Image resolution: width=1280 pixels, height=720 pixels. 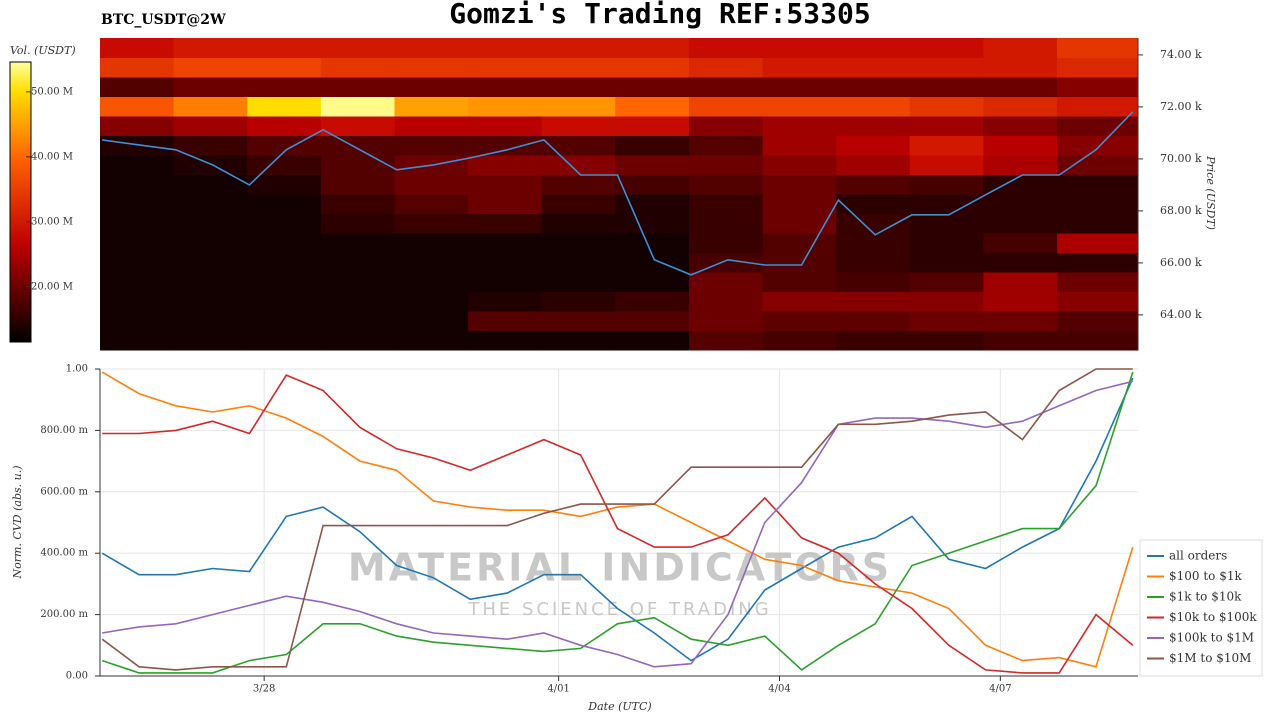 What do you see at coordinates (52, 91) in the screenshot?
I see `colorbar-tick-label: 50.00 M` at bounding box center [52, 91].